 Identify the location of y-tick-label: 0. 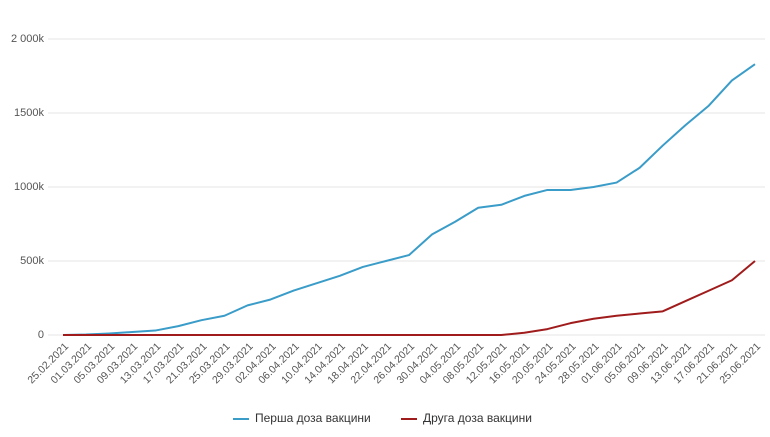
(41, 335).